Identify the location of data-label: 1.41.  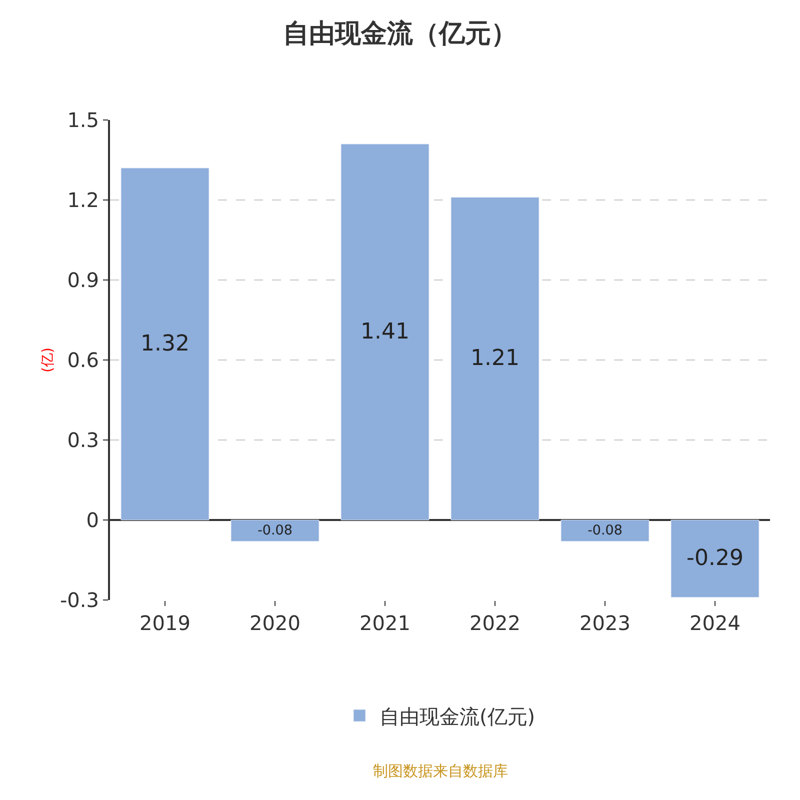
(385, 332).